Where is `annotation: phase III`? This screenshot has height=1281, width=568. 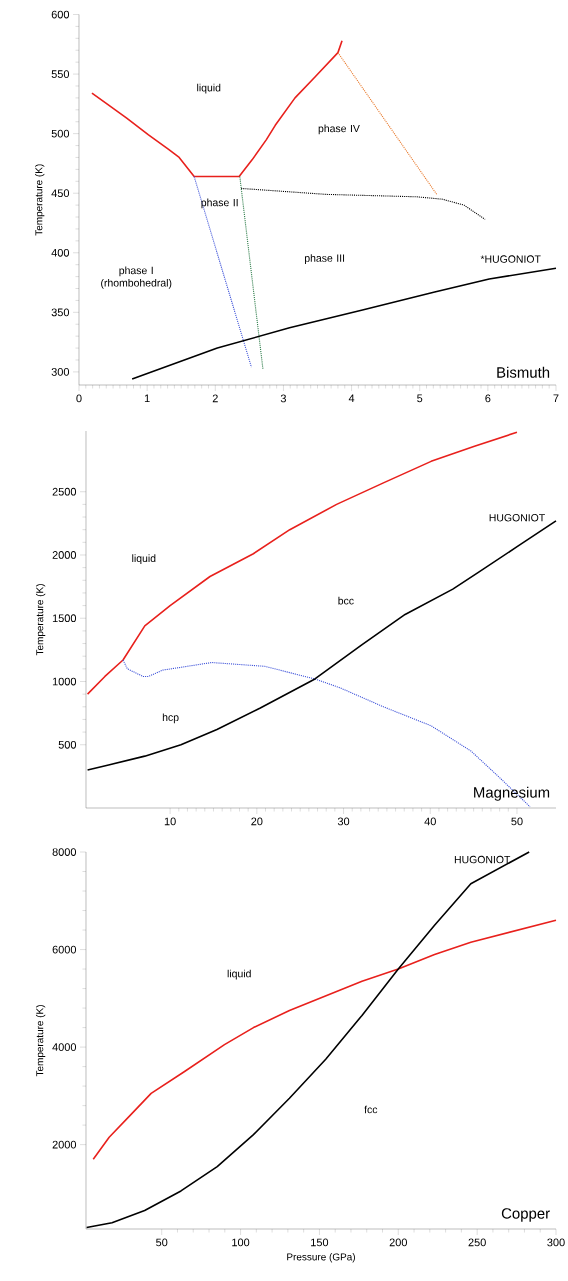
annotation: phase III is located at coordinates (324, 259).